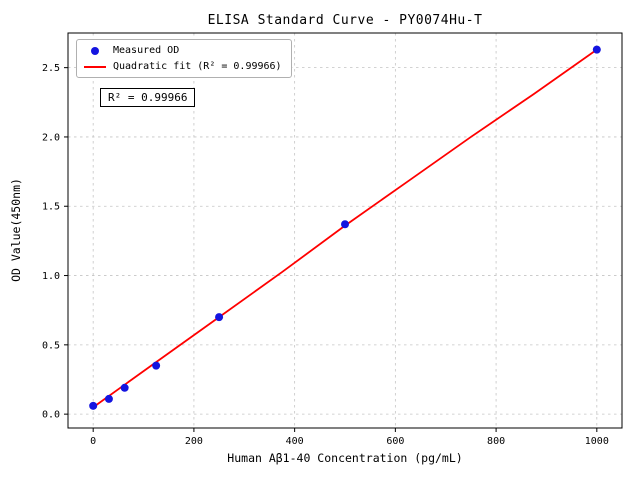  I want to click on svg-text: 0.5, so click(51, 345).